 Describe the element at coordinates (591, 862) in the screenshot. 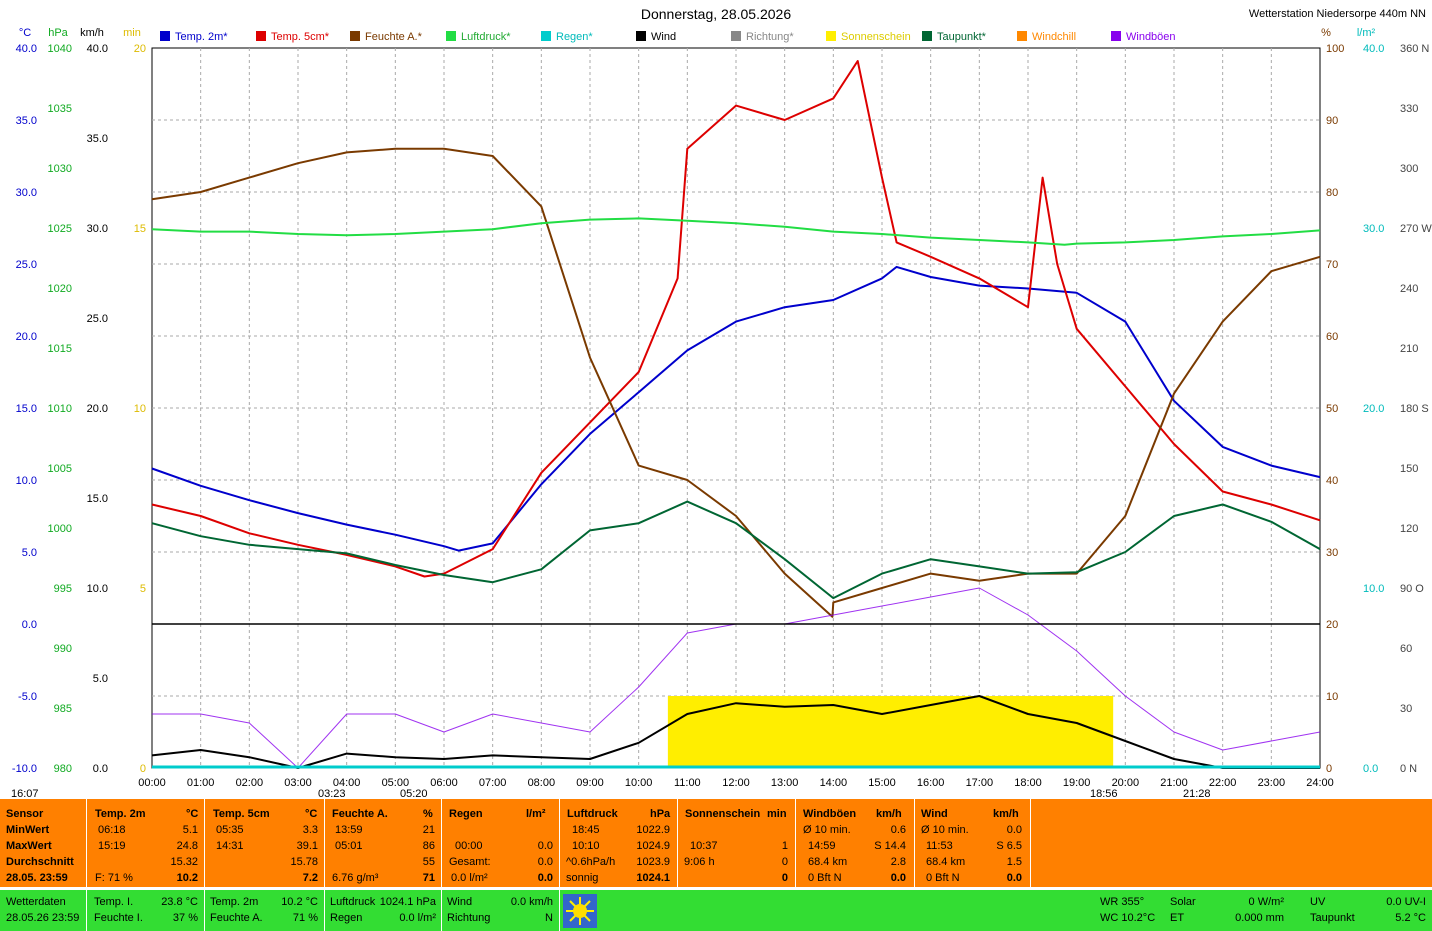

I see `luftdruck-avg-label: ^0.6hPa/h` at that location.